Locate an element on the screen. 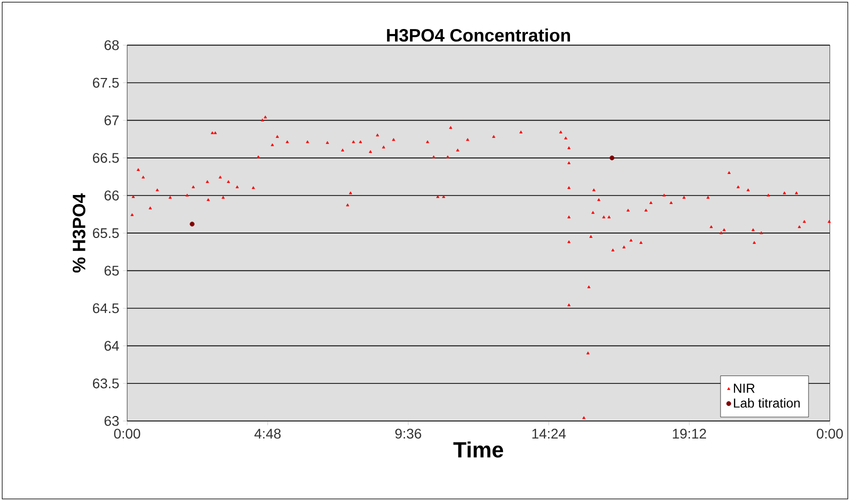 The height and width of the screenshot is (501, 850). legend-label: NIR is located at coordinates (744, 388).